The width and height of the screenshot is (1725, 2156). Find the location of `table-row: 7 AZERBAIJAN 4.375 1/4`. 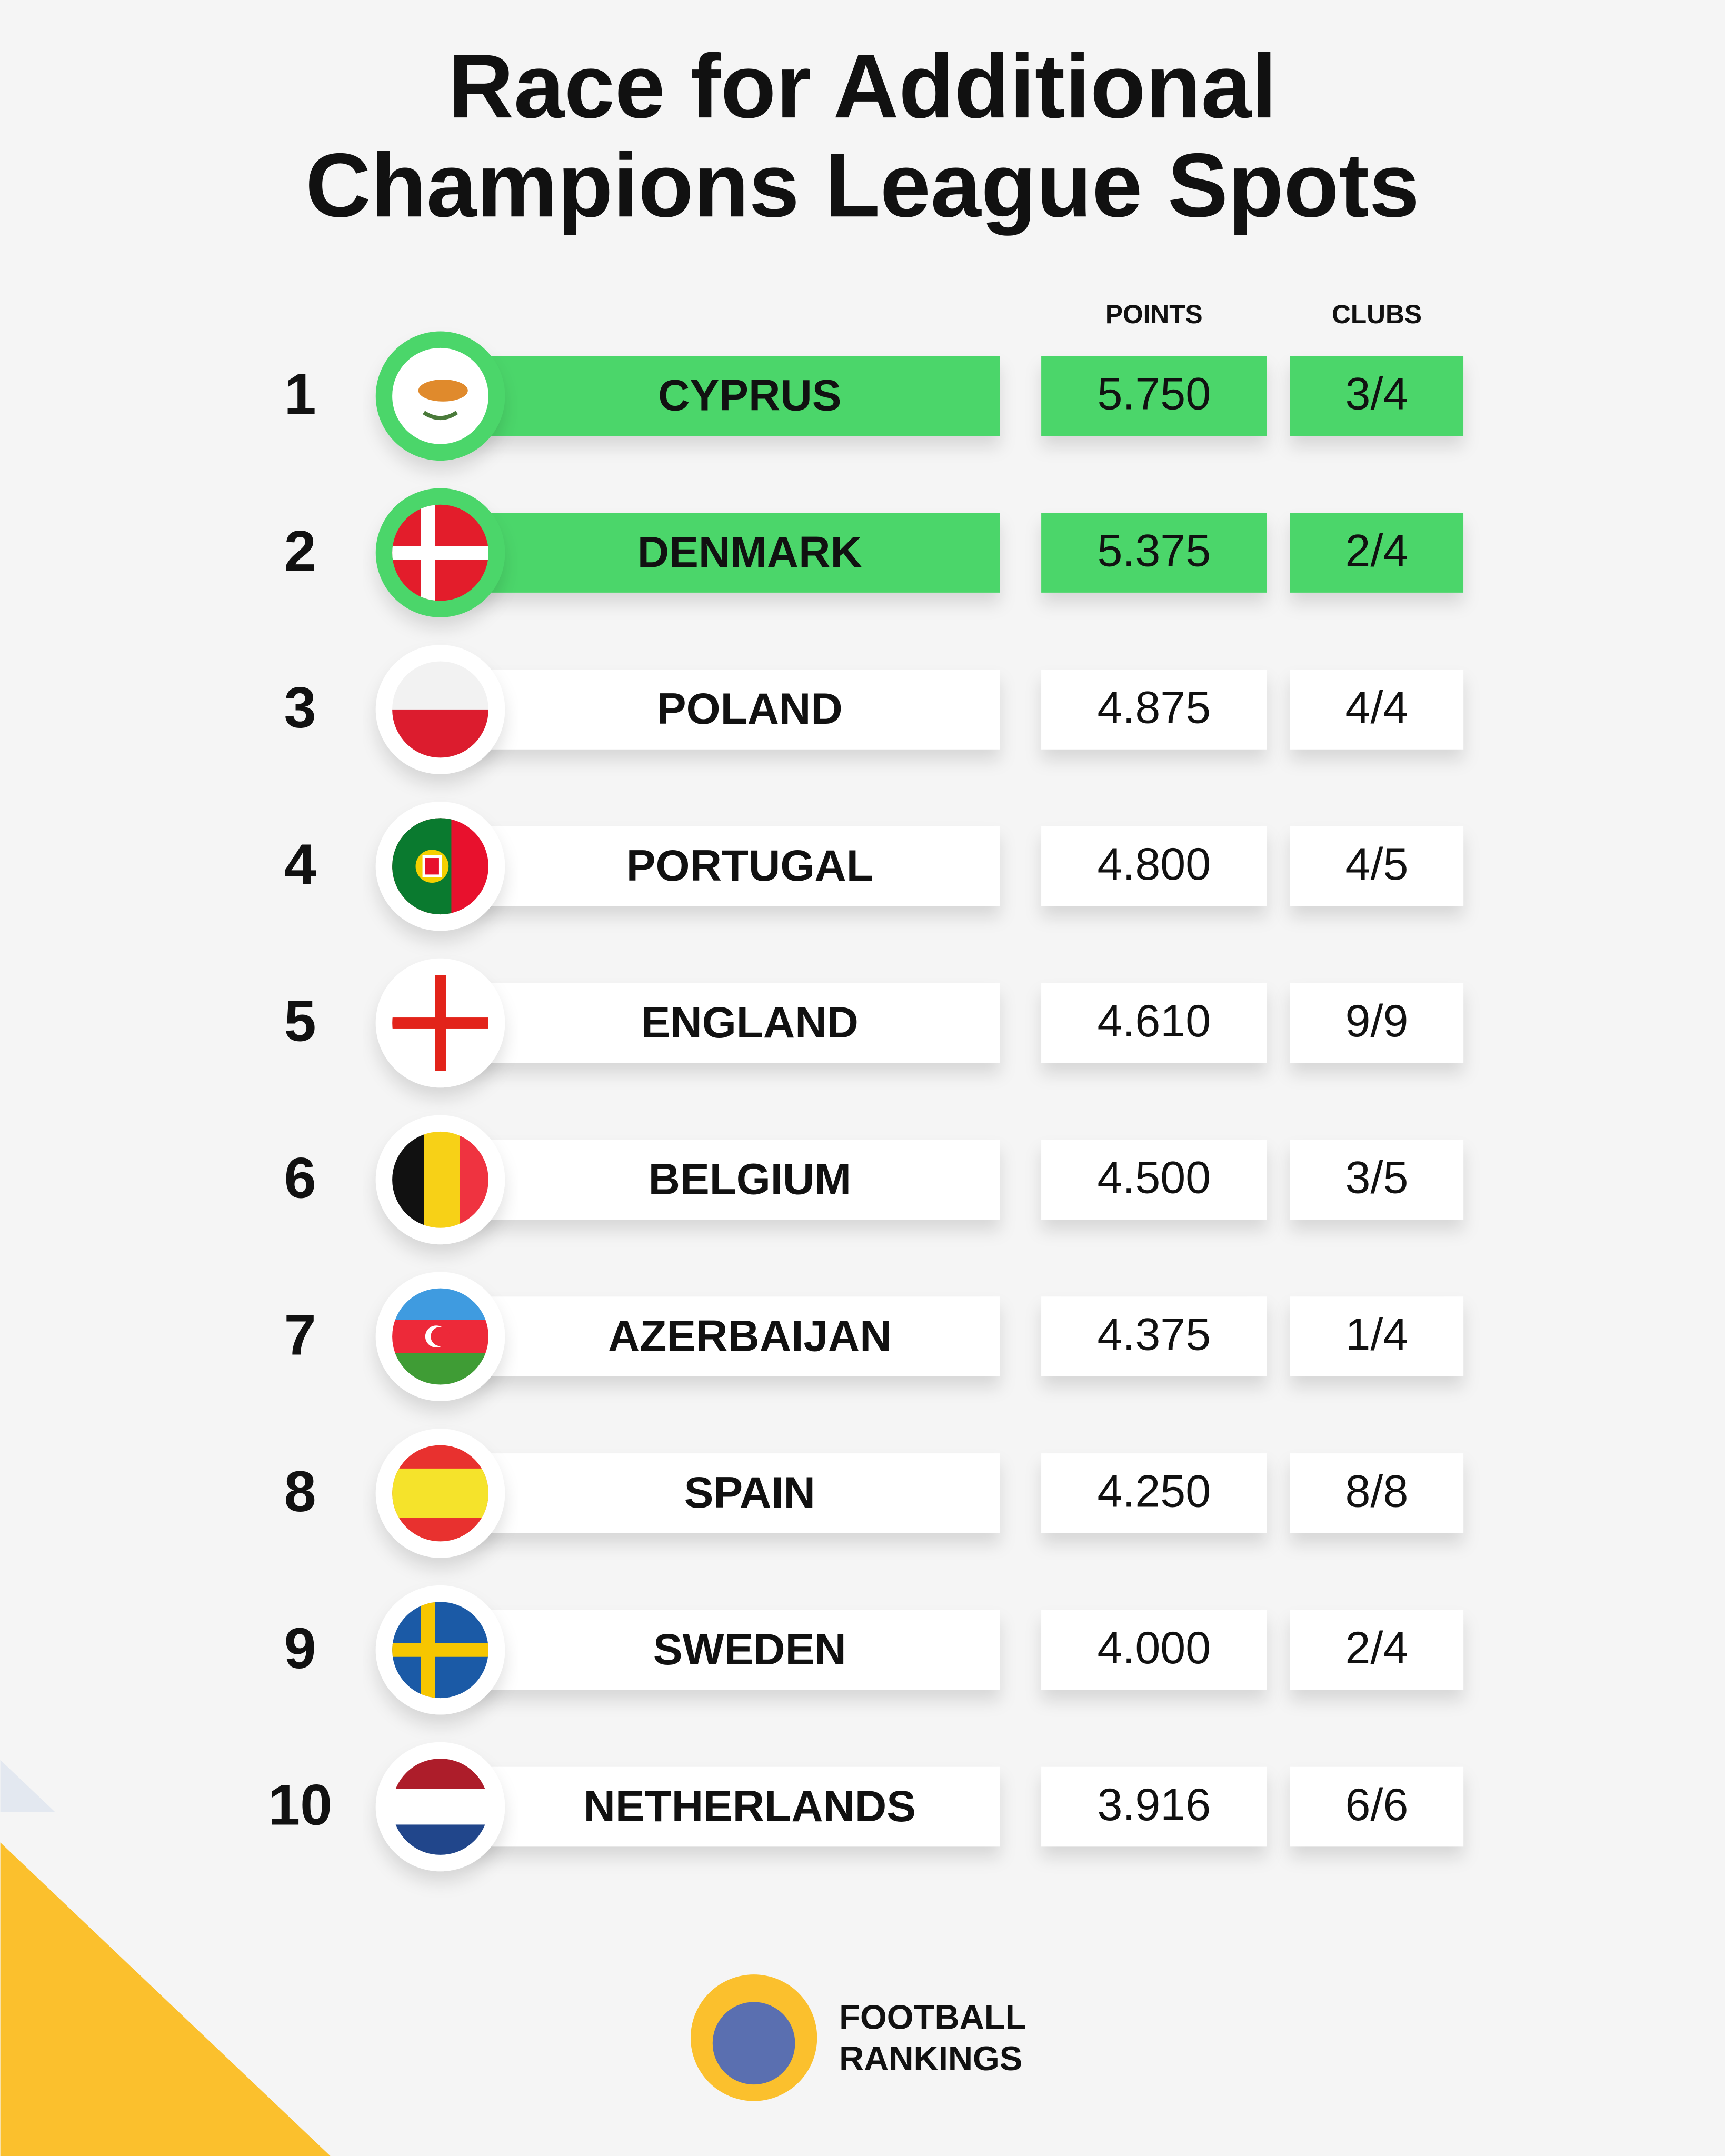

table-row: 7 AZERBAIJAN 4.375 1/4 is located at coordinates (874, 1336).